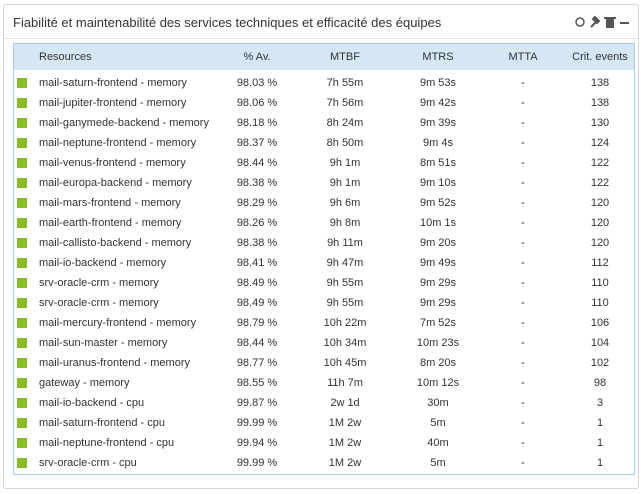 The height and width of the screenshot is (494, 644). What do you see at coordinates (438, 223) in the screenshot?
I see `cell: 10m 1s` at bounding box center [438, 223].